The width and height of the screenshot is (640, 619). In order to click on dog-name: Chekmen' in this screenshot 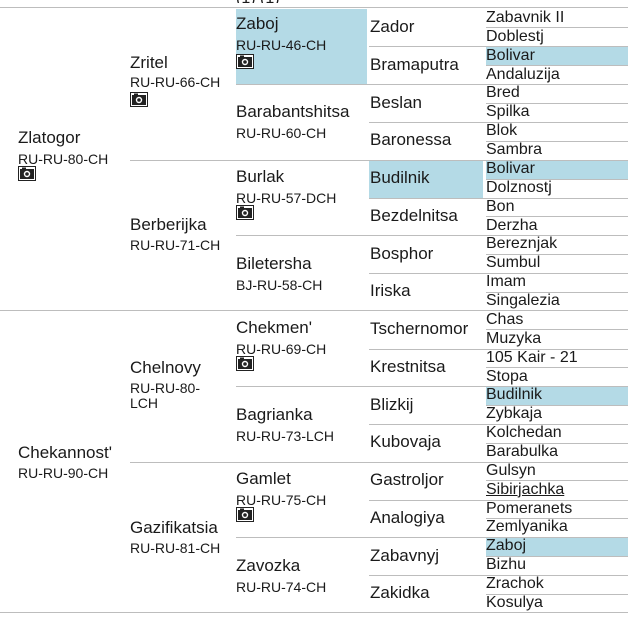, I will do `click(274, 327)`.